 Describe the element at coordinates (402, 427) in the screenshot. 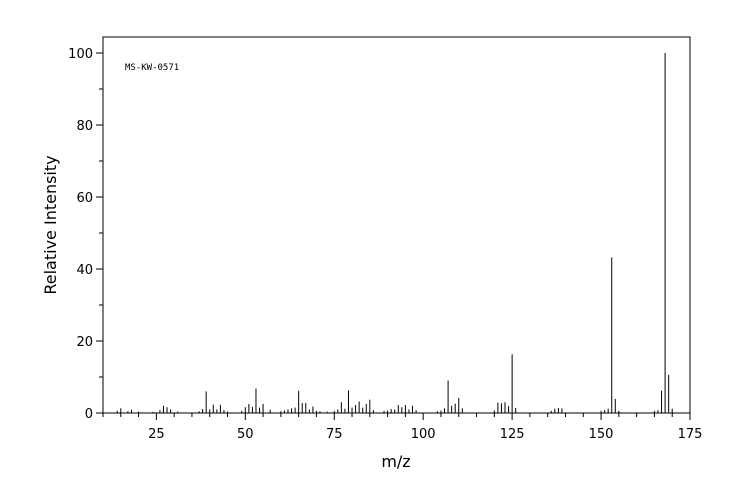

I see `x-axis-ticks: 25 50 75 100 125 150 175` at that location.